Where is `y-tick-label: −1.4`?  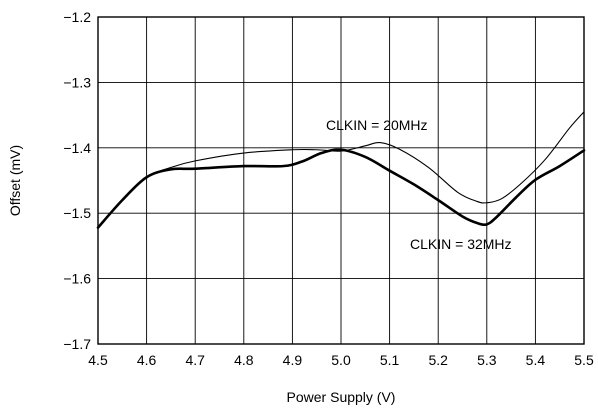 y-tick-label: −1.4 is located at coordinates (77, 148).